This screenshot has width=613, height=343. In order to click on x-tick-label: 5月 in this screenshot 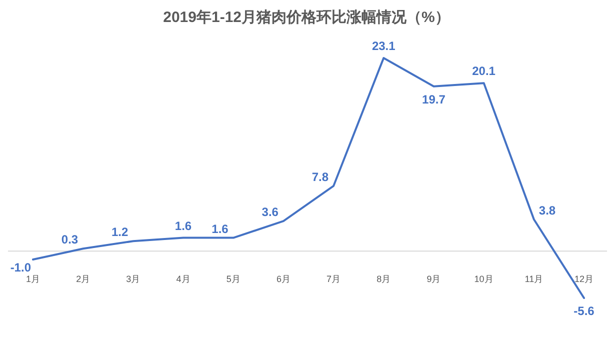, I will do `click(233, 279)`.